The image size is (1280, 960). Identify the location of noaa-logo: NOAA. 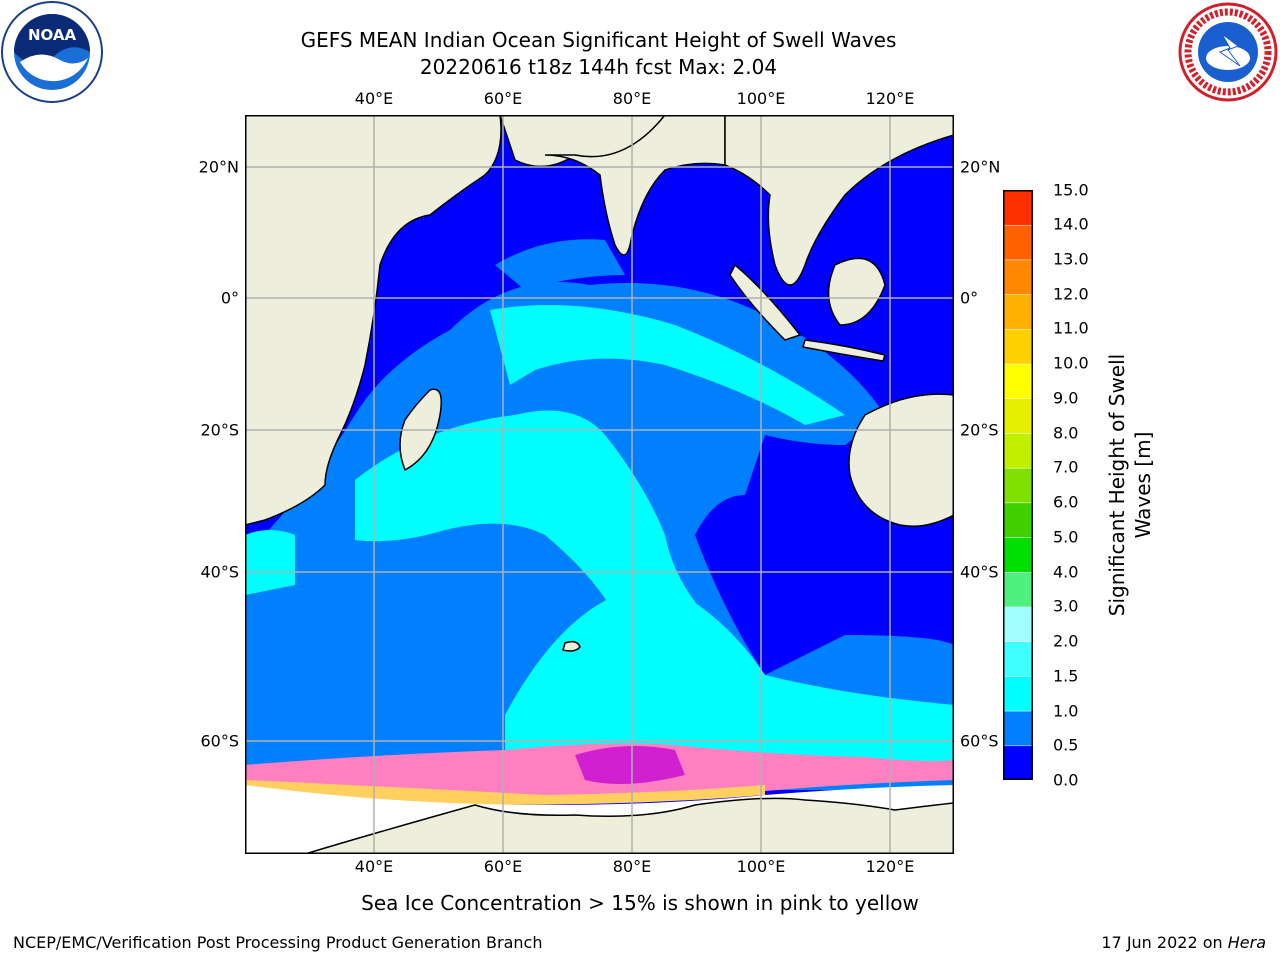
(52, 52).